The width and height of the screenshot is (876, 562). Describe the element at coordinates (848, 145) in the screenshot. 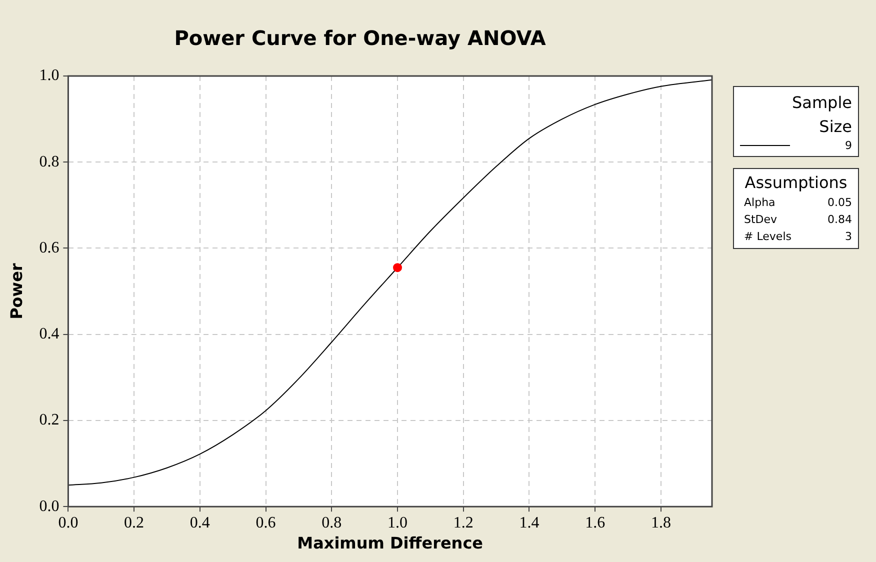

I see `text: 9` at that location.